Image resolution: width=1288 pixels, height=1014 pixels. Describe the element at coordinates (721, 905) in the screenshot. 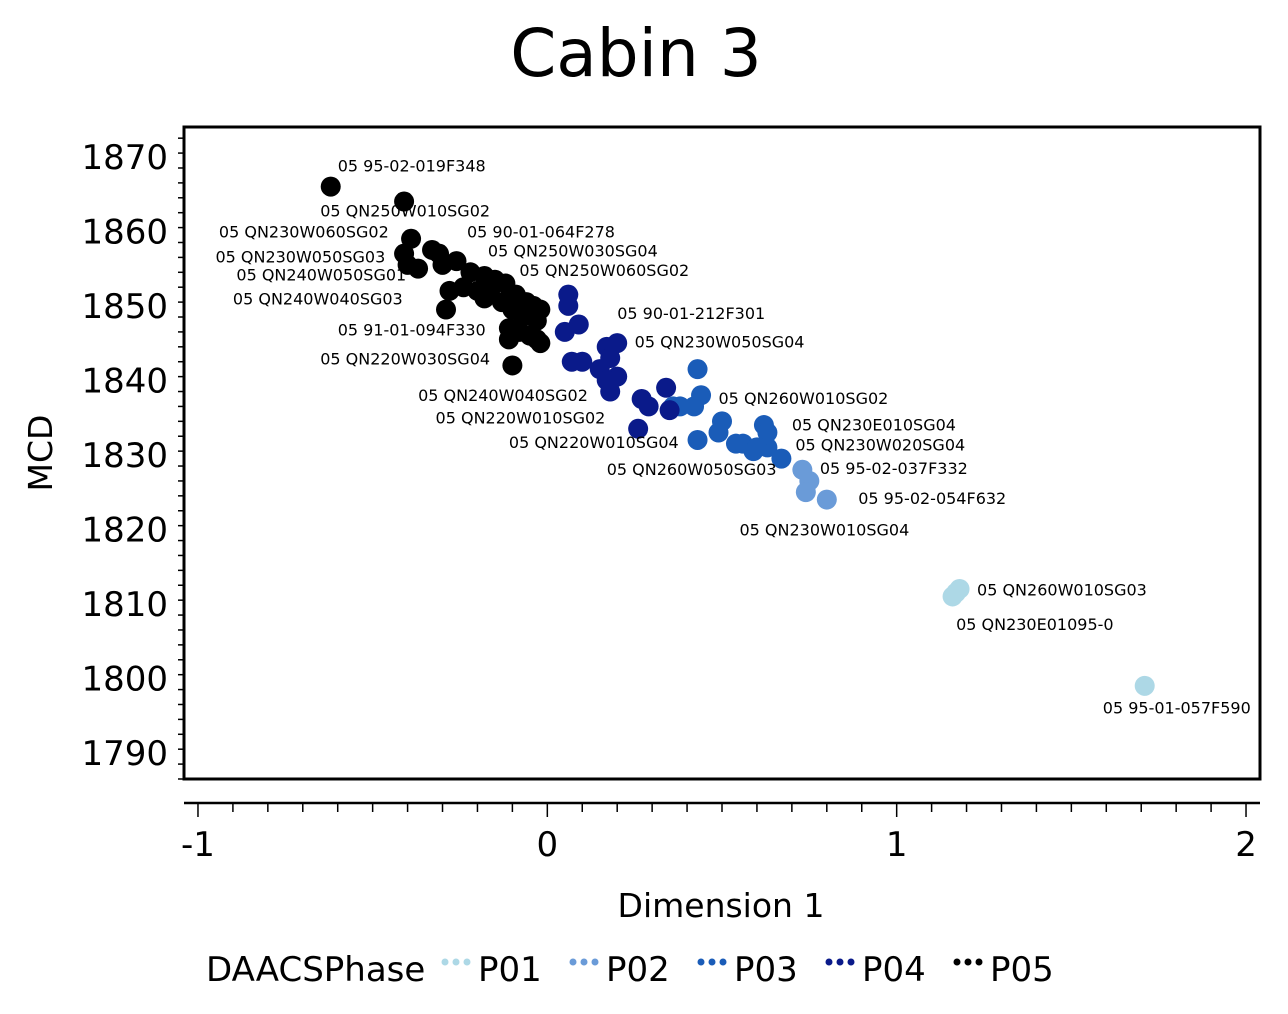

I see `x-axis-title: Dimension 1` at that location.